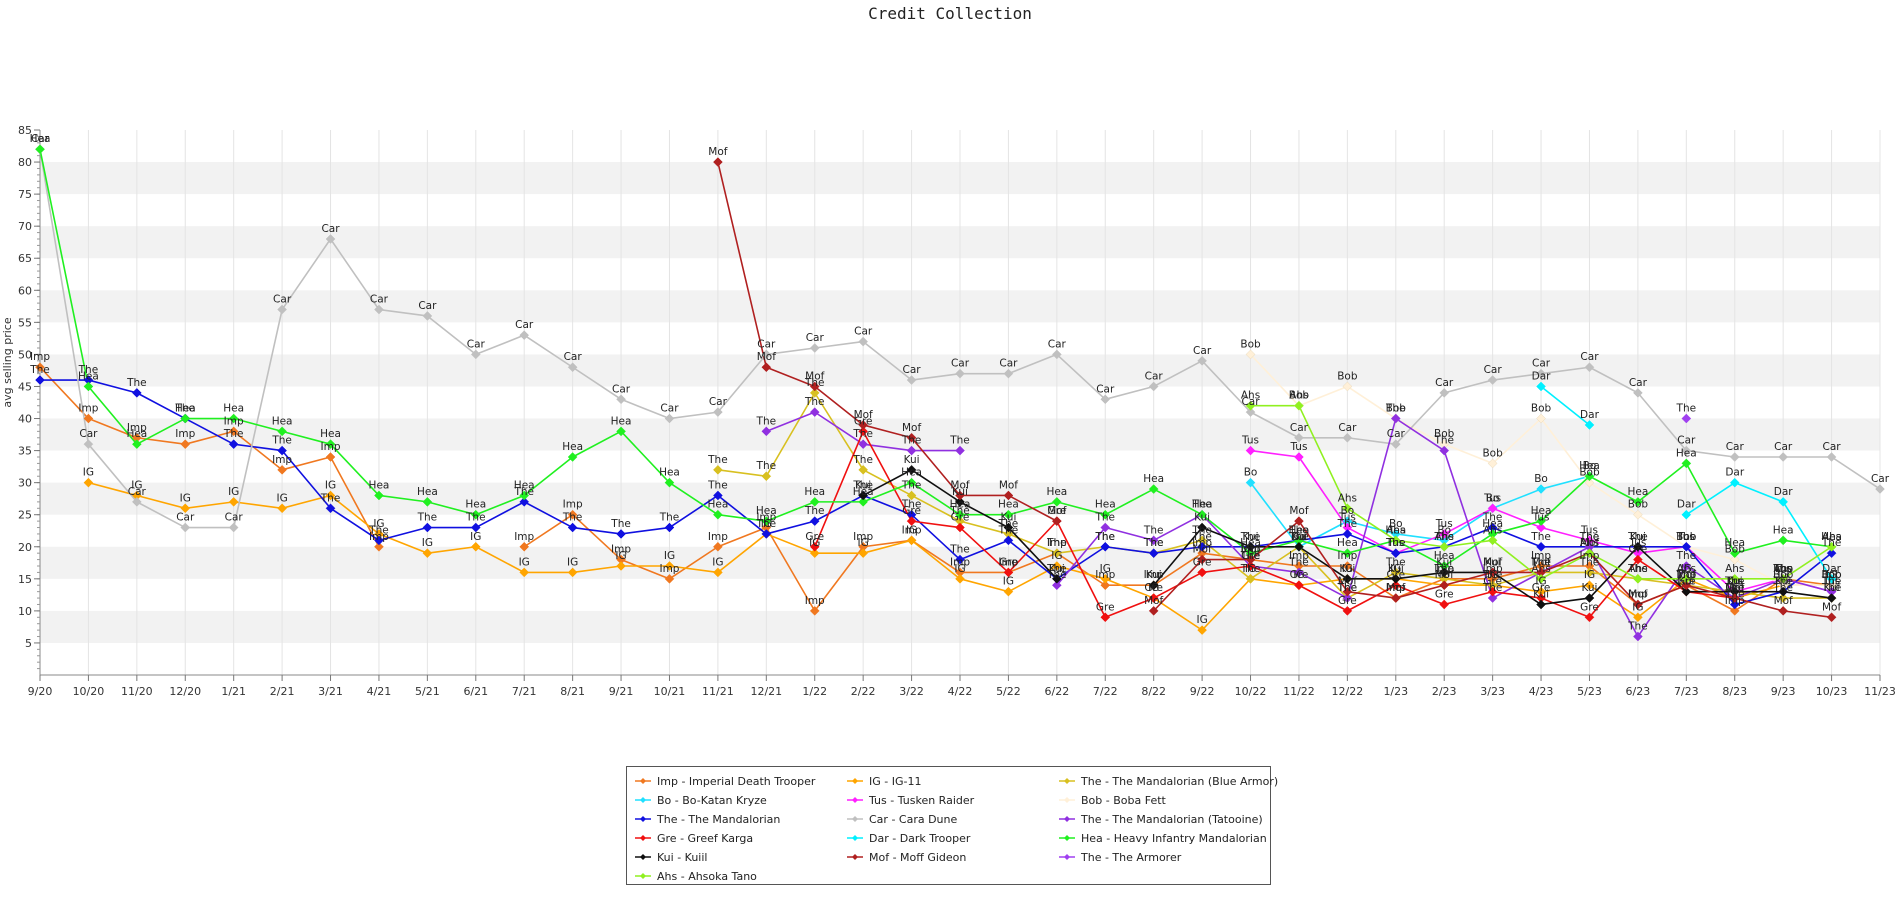  What do you see at coordinates (25, 322) in the screenshot?
I see `y-tick-label: 55` at bounding box center [25, 322].